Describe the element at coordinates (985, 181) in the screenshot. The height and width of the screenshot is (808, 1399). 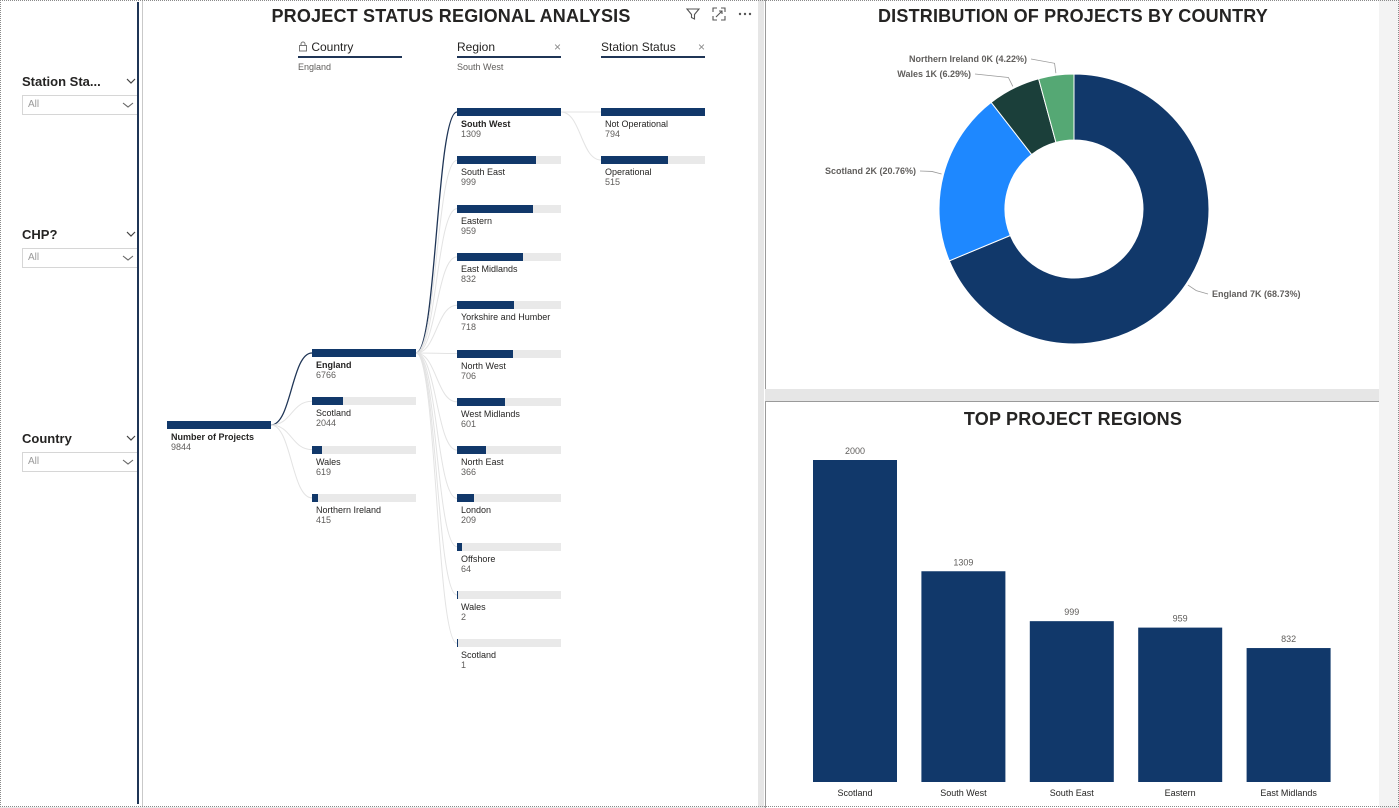
I see `donut-slice-scotland` at that location.